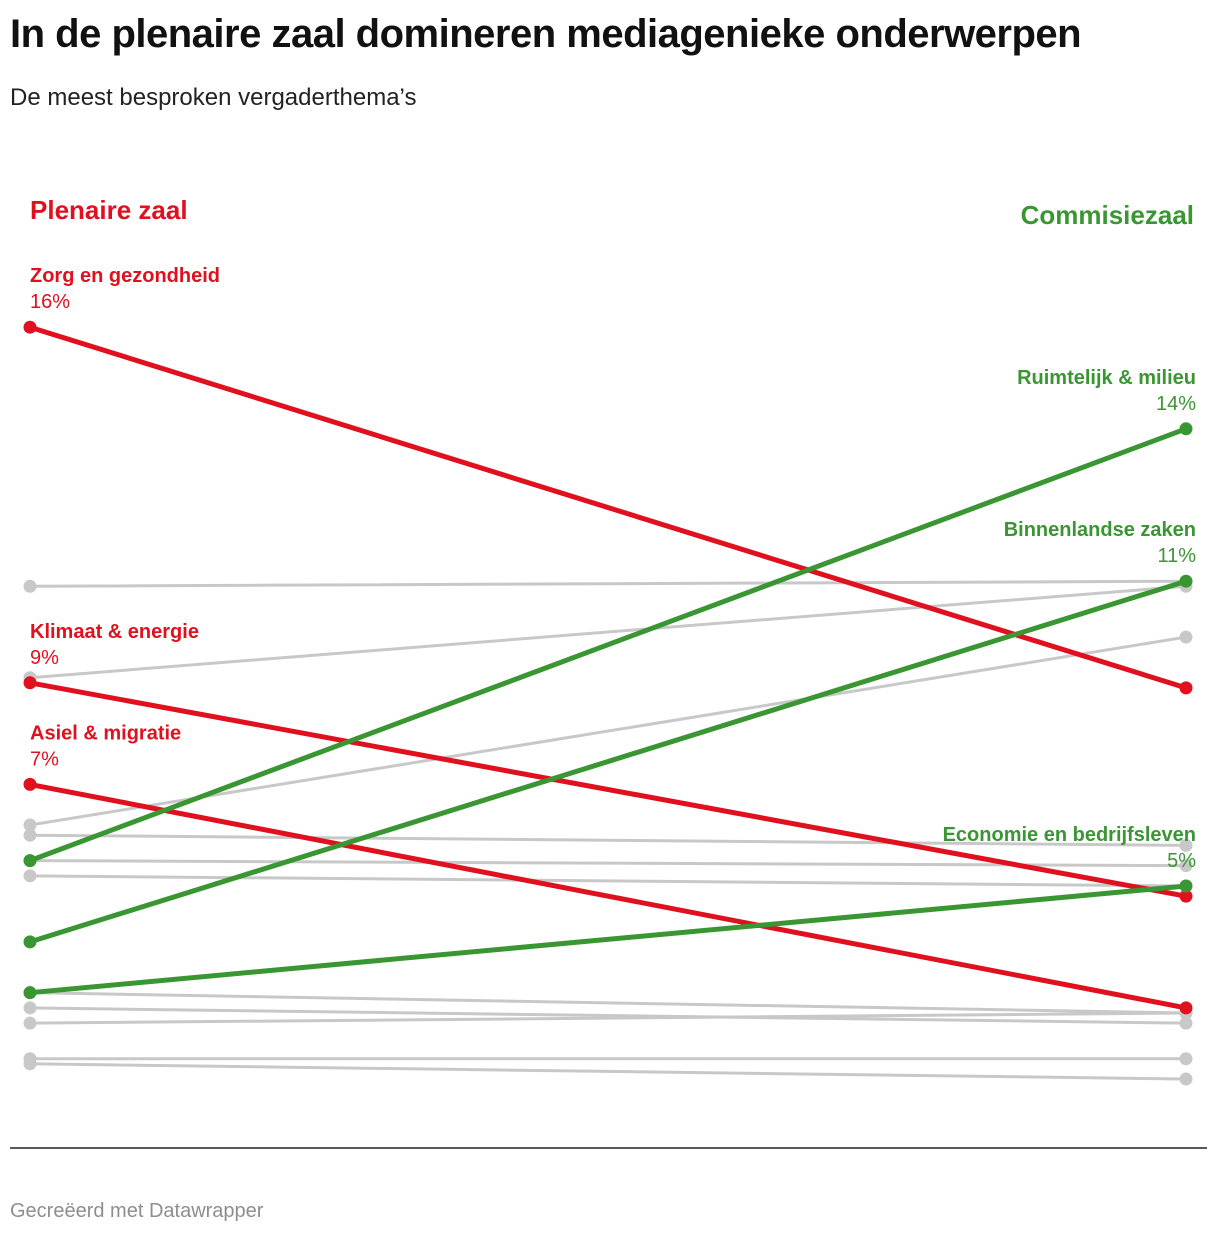  I want to click on other-topic-14-dot-plenaire, so click(30, 1008).